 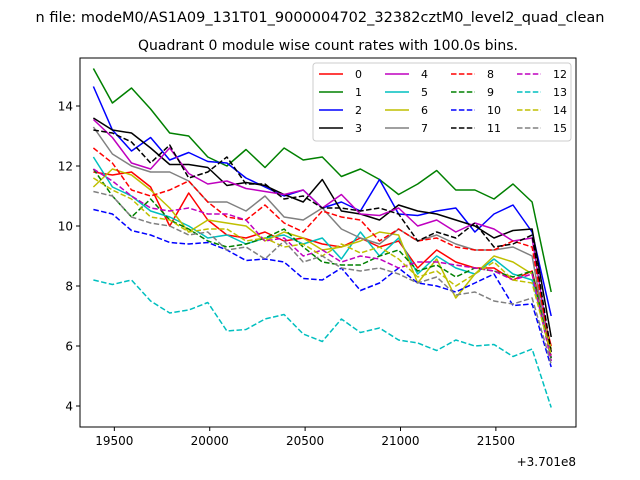 I want to click on legend-label-7: 7, so click(x=424, y=128).